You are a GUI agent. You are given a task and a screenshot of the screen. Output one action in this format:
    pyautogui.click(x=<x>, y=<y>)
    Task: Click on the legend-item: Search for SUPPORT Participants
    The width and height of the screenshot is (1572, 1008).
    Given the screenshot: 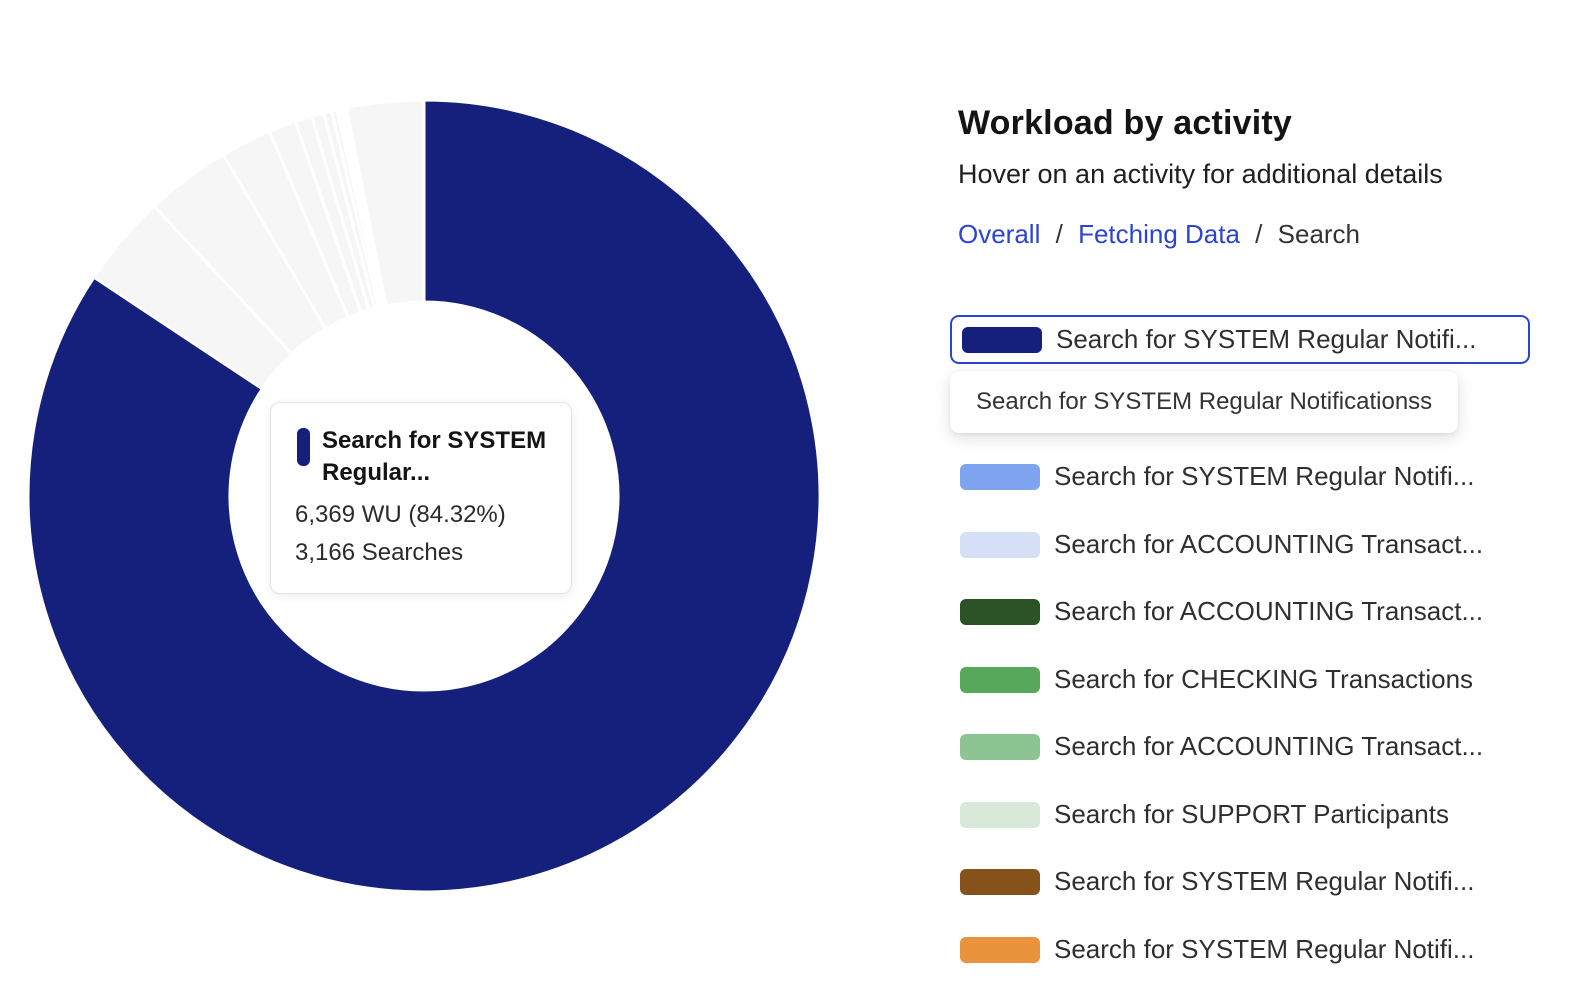 What is the action you would take?
    pyautogui.click(x=1204, y=814)
    